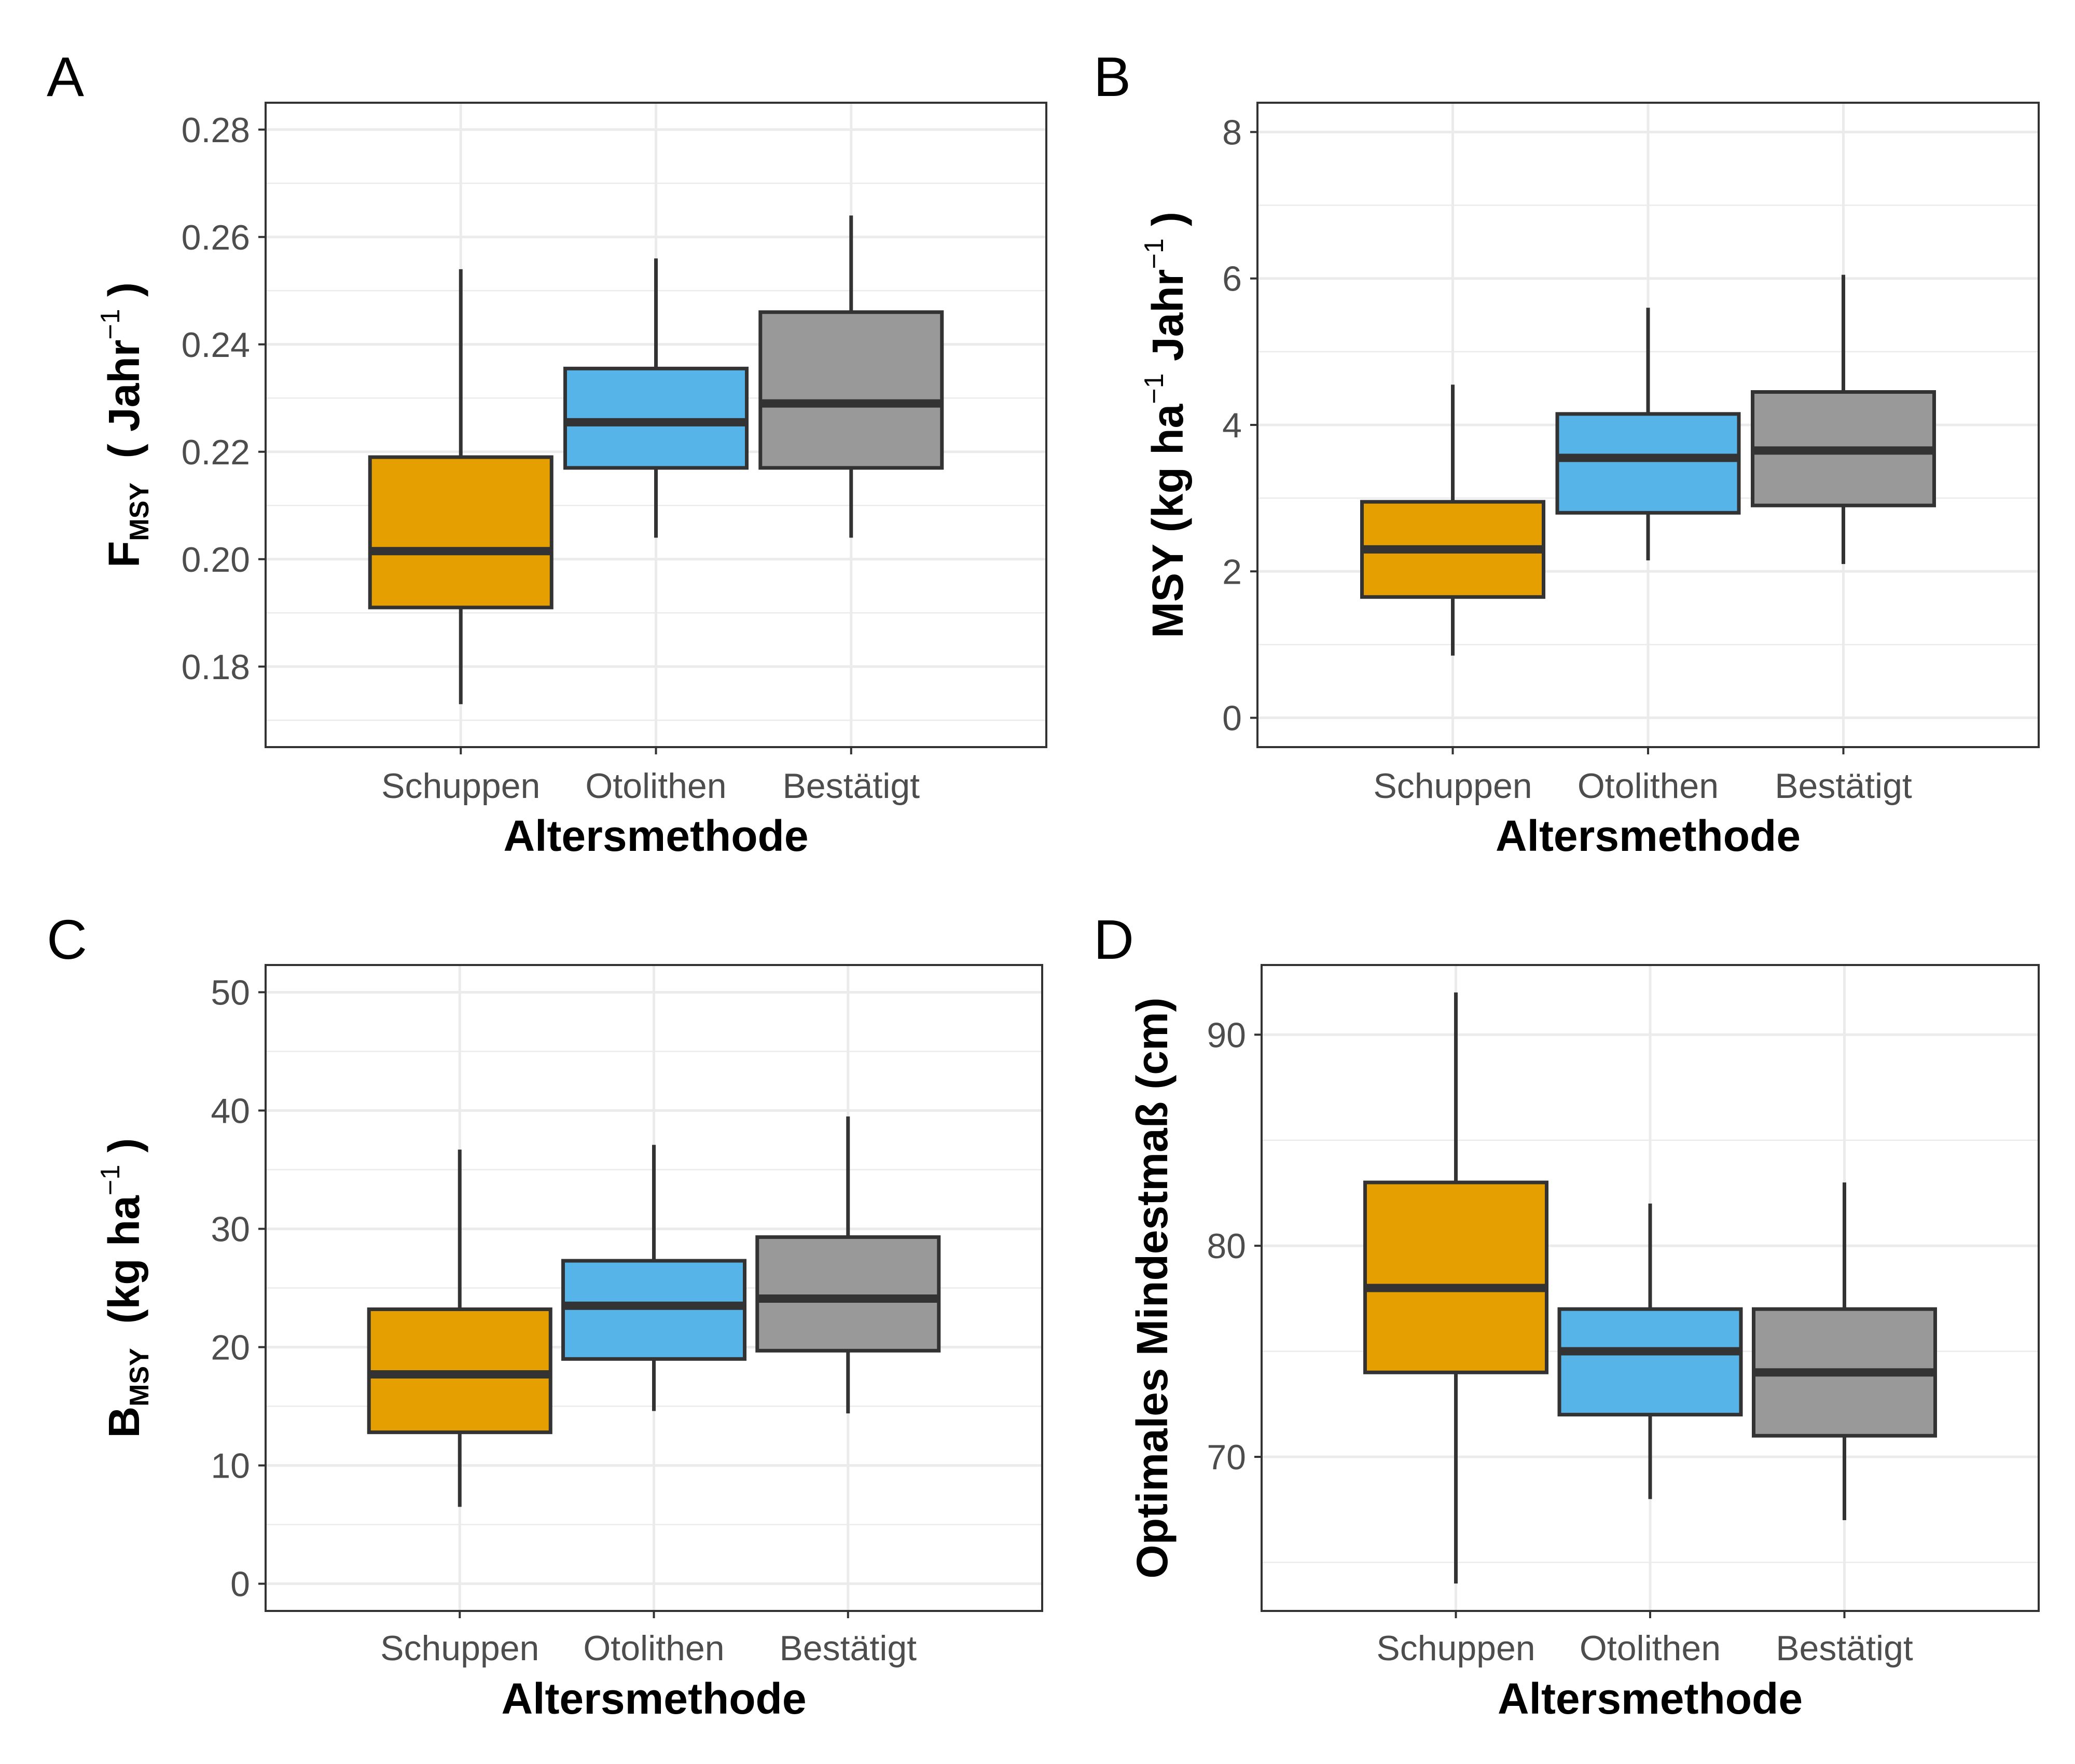 Image resolution: width=2075 pixels, height=1764 pixels. Describe the element at coordinates (67, 939) in the screenshot. I see `panel-letter: C` at that location.